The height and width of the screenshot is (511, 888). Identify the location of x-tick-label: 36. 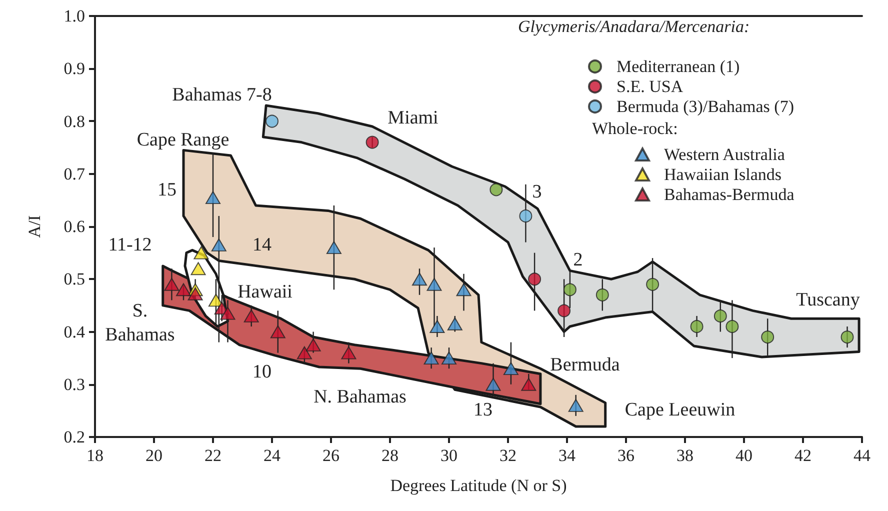
(626, 455).